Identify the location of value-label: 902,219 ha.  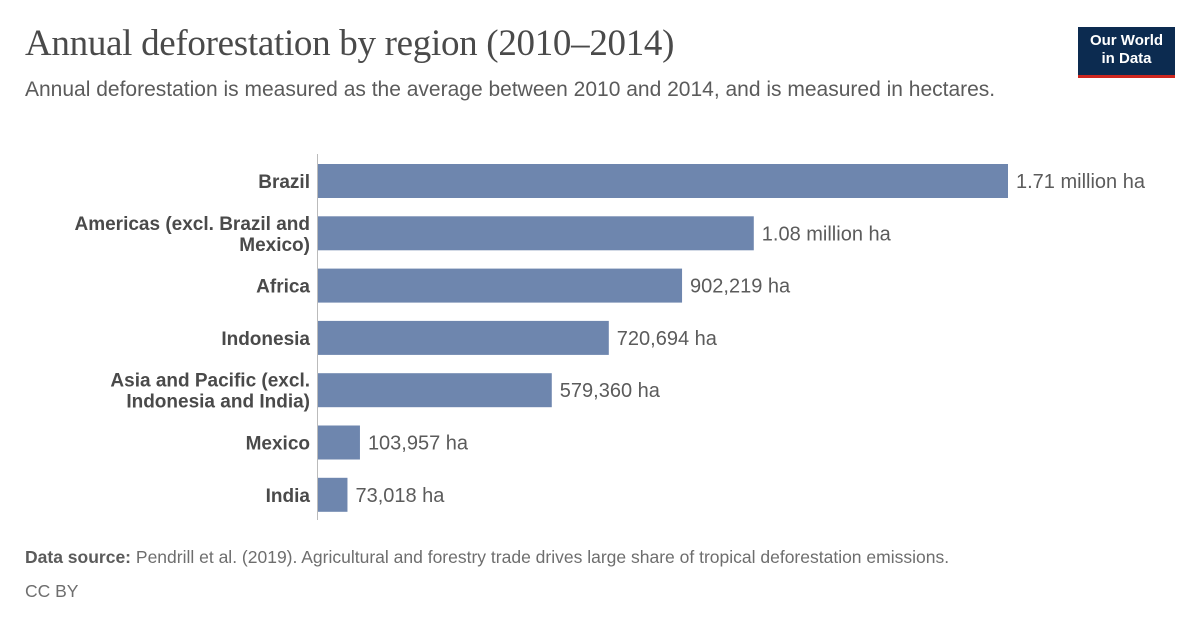
(740, 287).